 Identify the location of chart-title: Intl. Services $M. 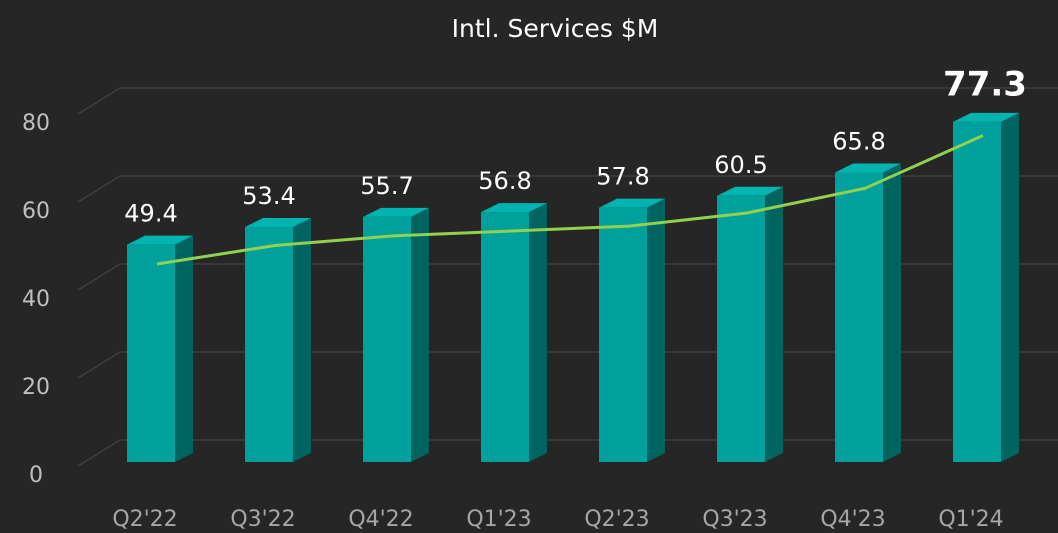
(555, 28).